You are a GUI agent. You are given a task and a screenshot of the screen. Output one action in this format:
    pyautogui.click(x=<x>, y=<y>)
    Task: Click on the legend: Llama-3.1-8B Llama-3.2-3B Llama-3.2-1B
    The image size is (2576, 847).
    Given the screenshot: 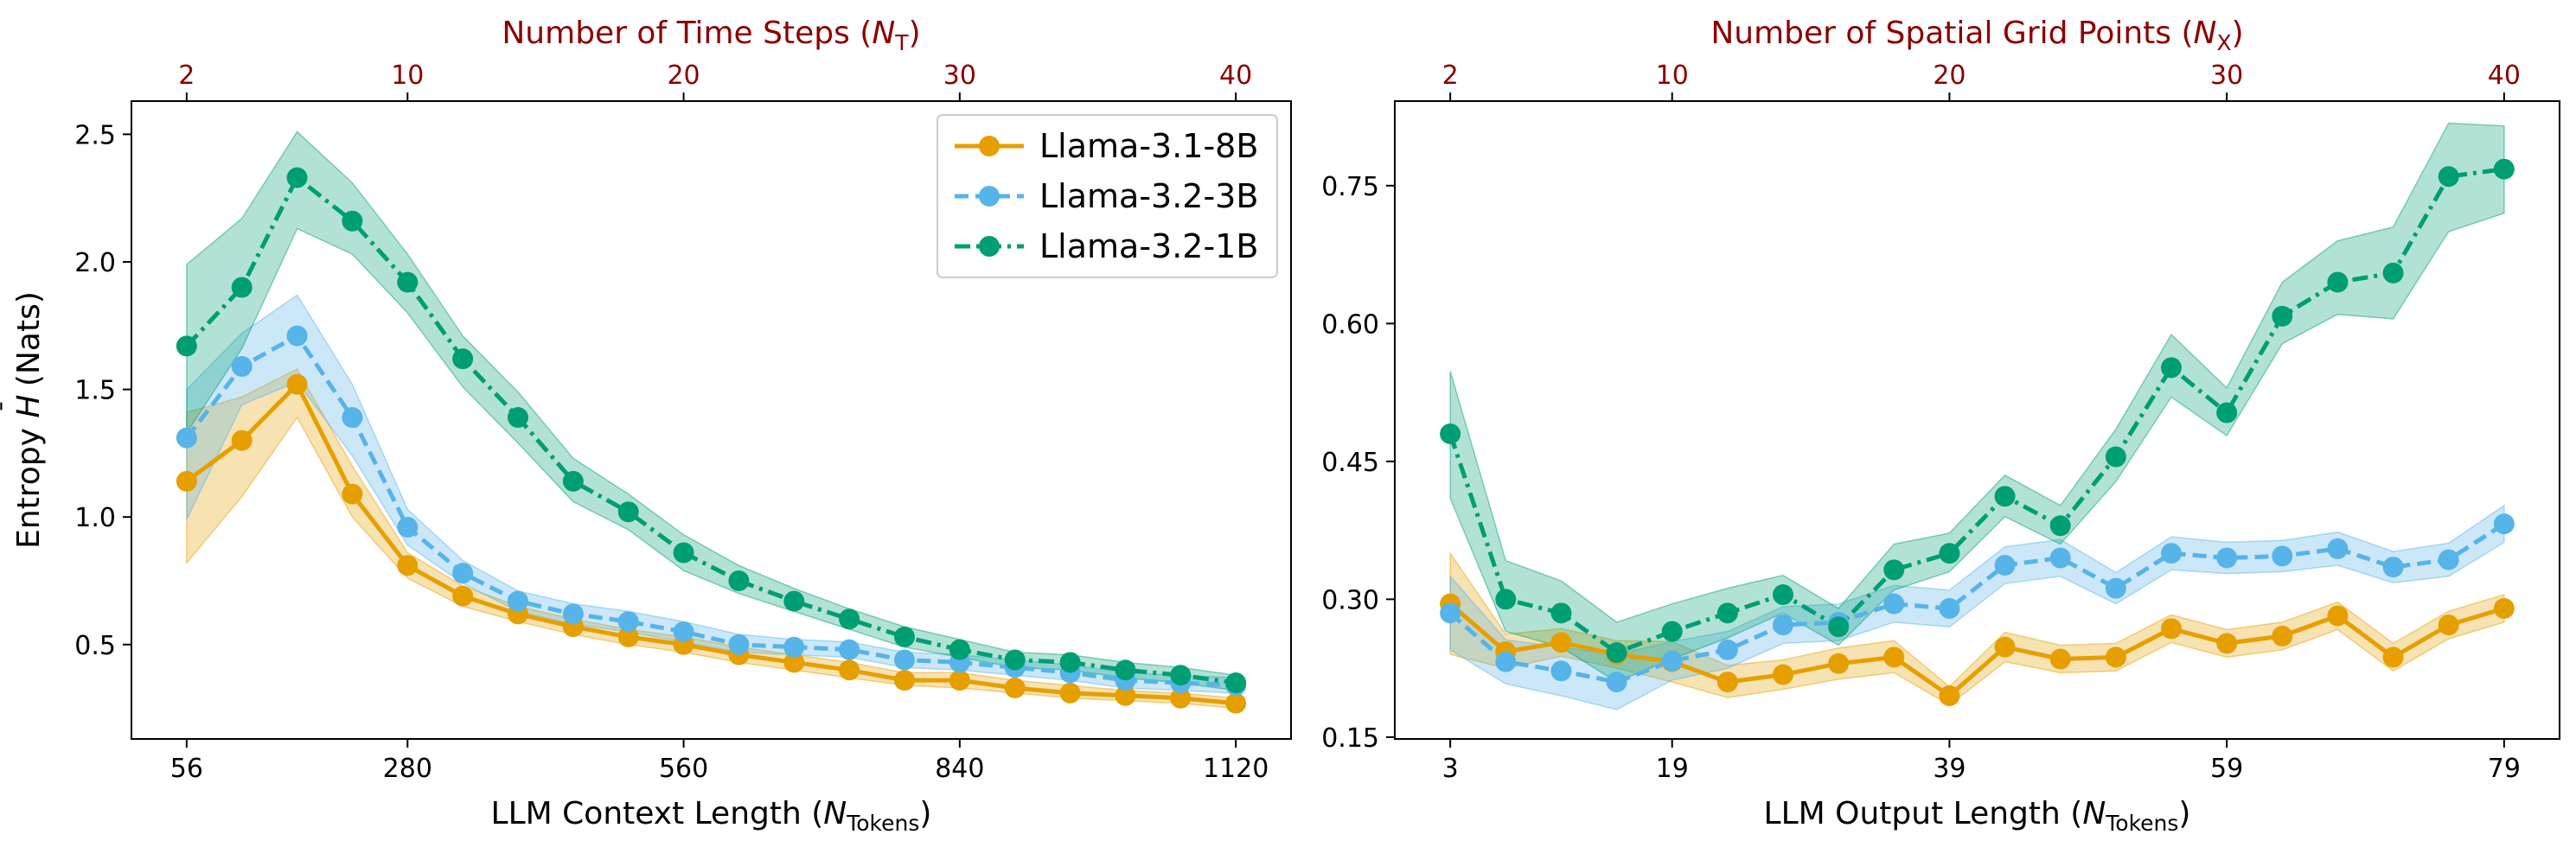 What is the action you would take?
    pyautogui.click(x=1107, y=196)
    